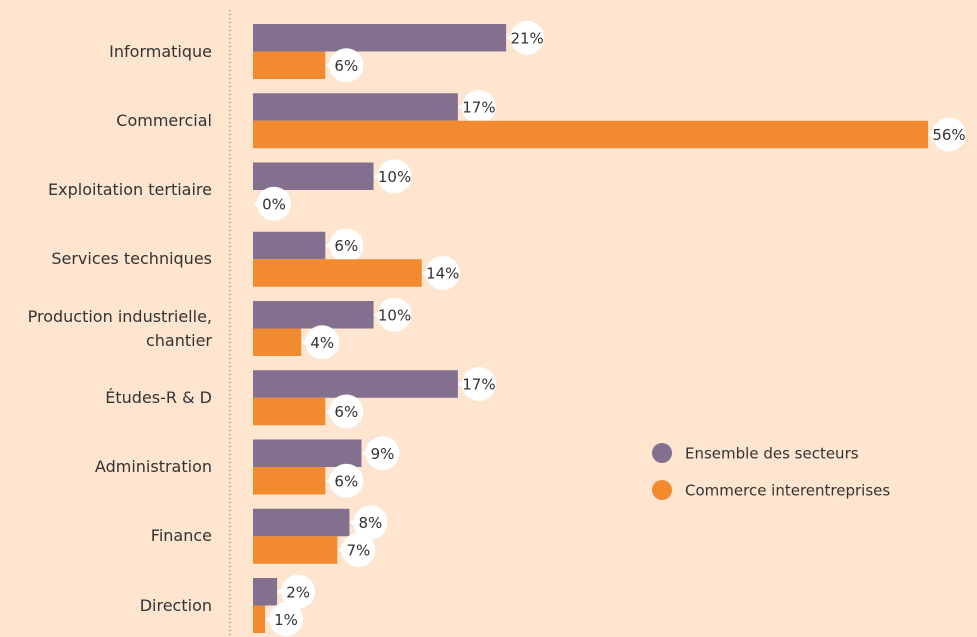 The width and height of the screenshot is (977, 637). Describe the element at coordinates (158, 397) in the screenshot. I see `category-label: Études-R & D` at that location.